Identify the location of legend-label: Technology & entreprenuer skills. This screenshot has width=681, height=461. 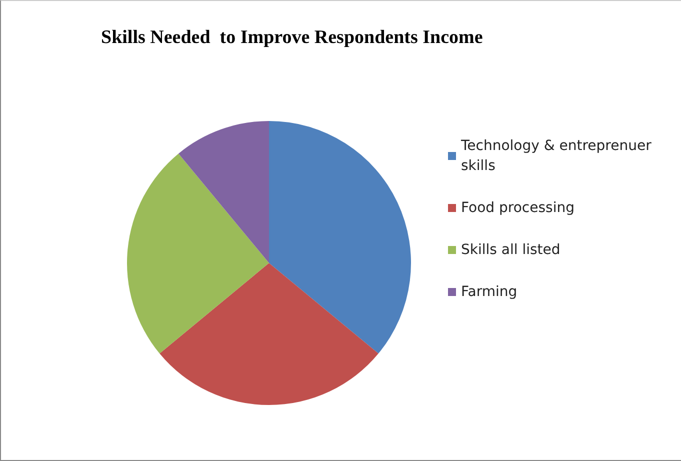
(558, 156).